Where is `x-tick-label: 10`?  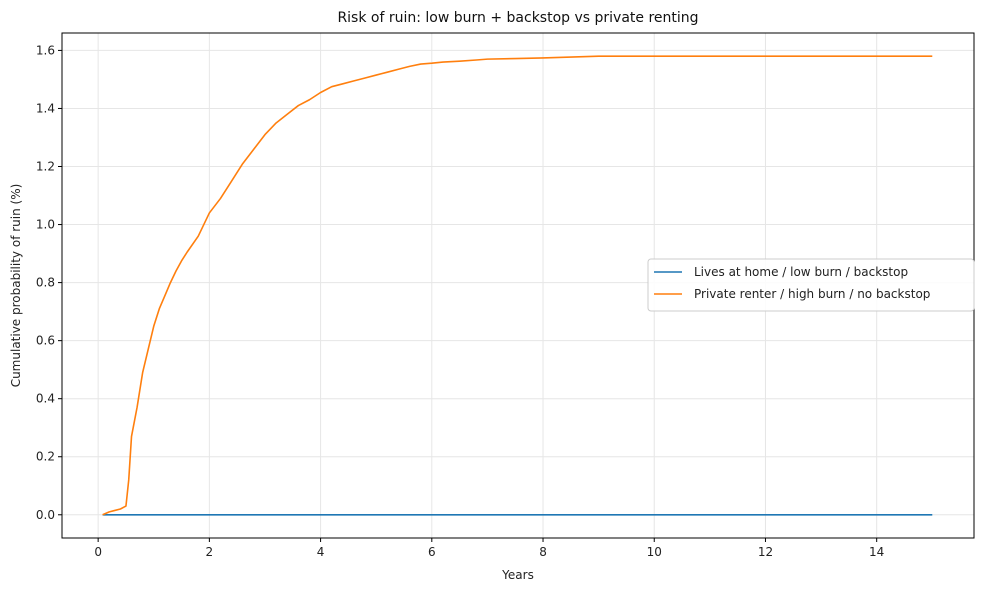 x-tick-label: 10 is located at coordinates (654, 552).